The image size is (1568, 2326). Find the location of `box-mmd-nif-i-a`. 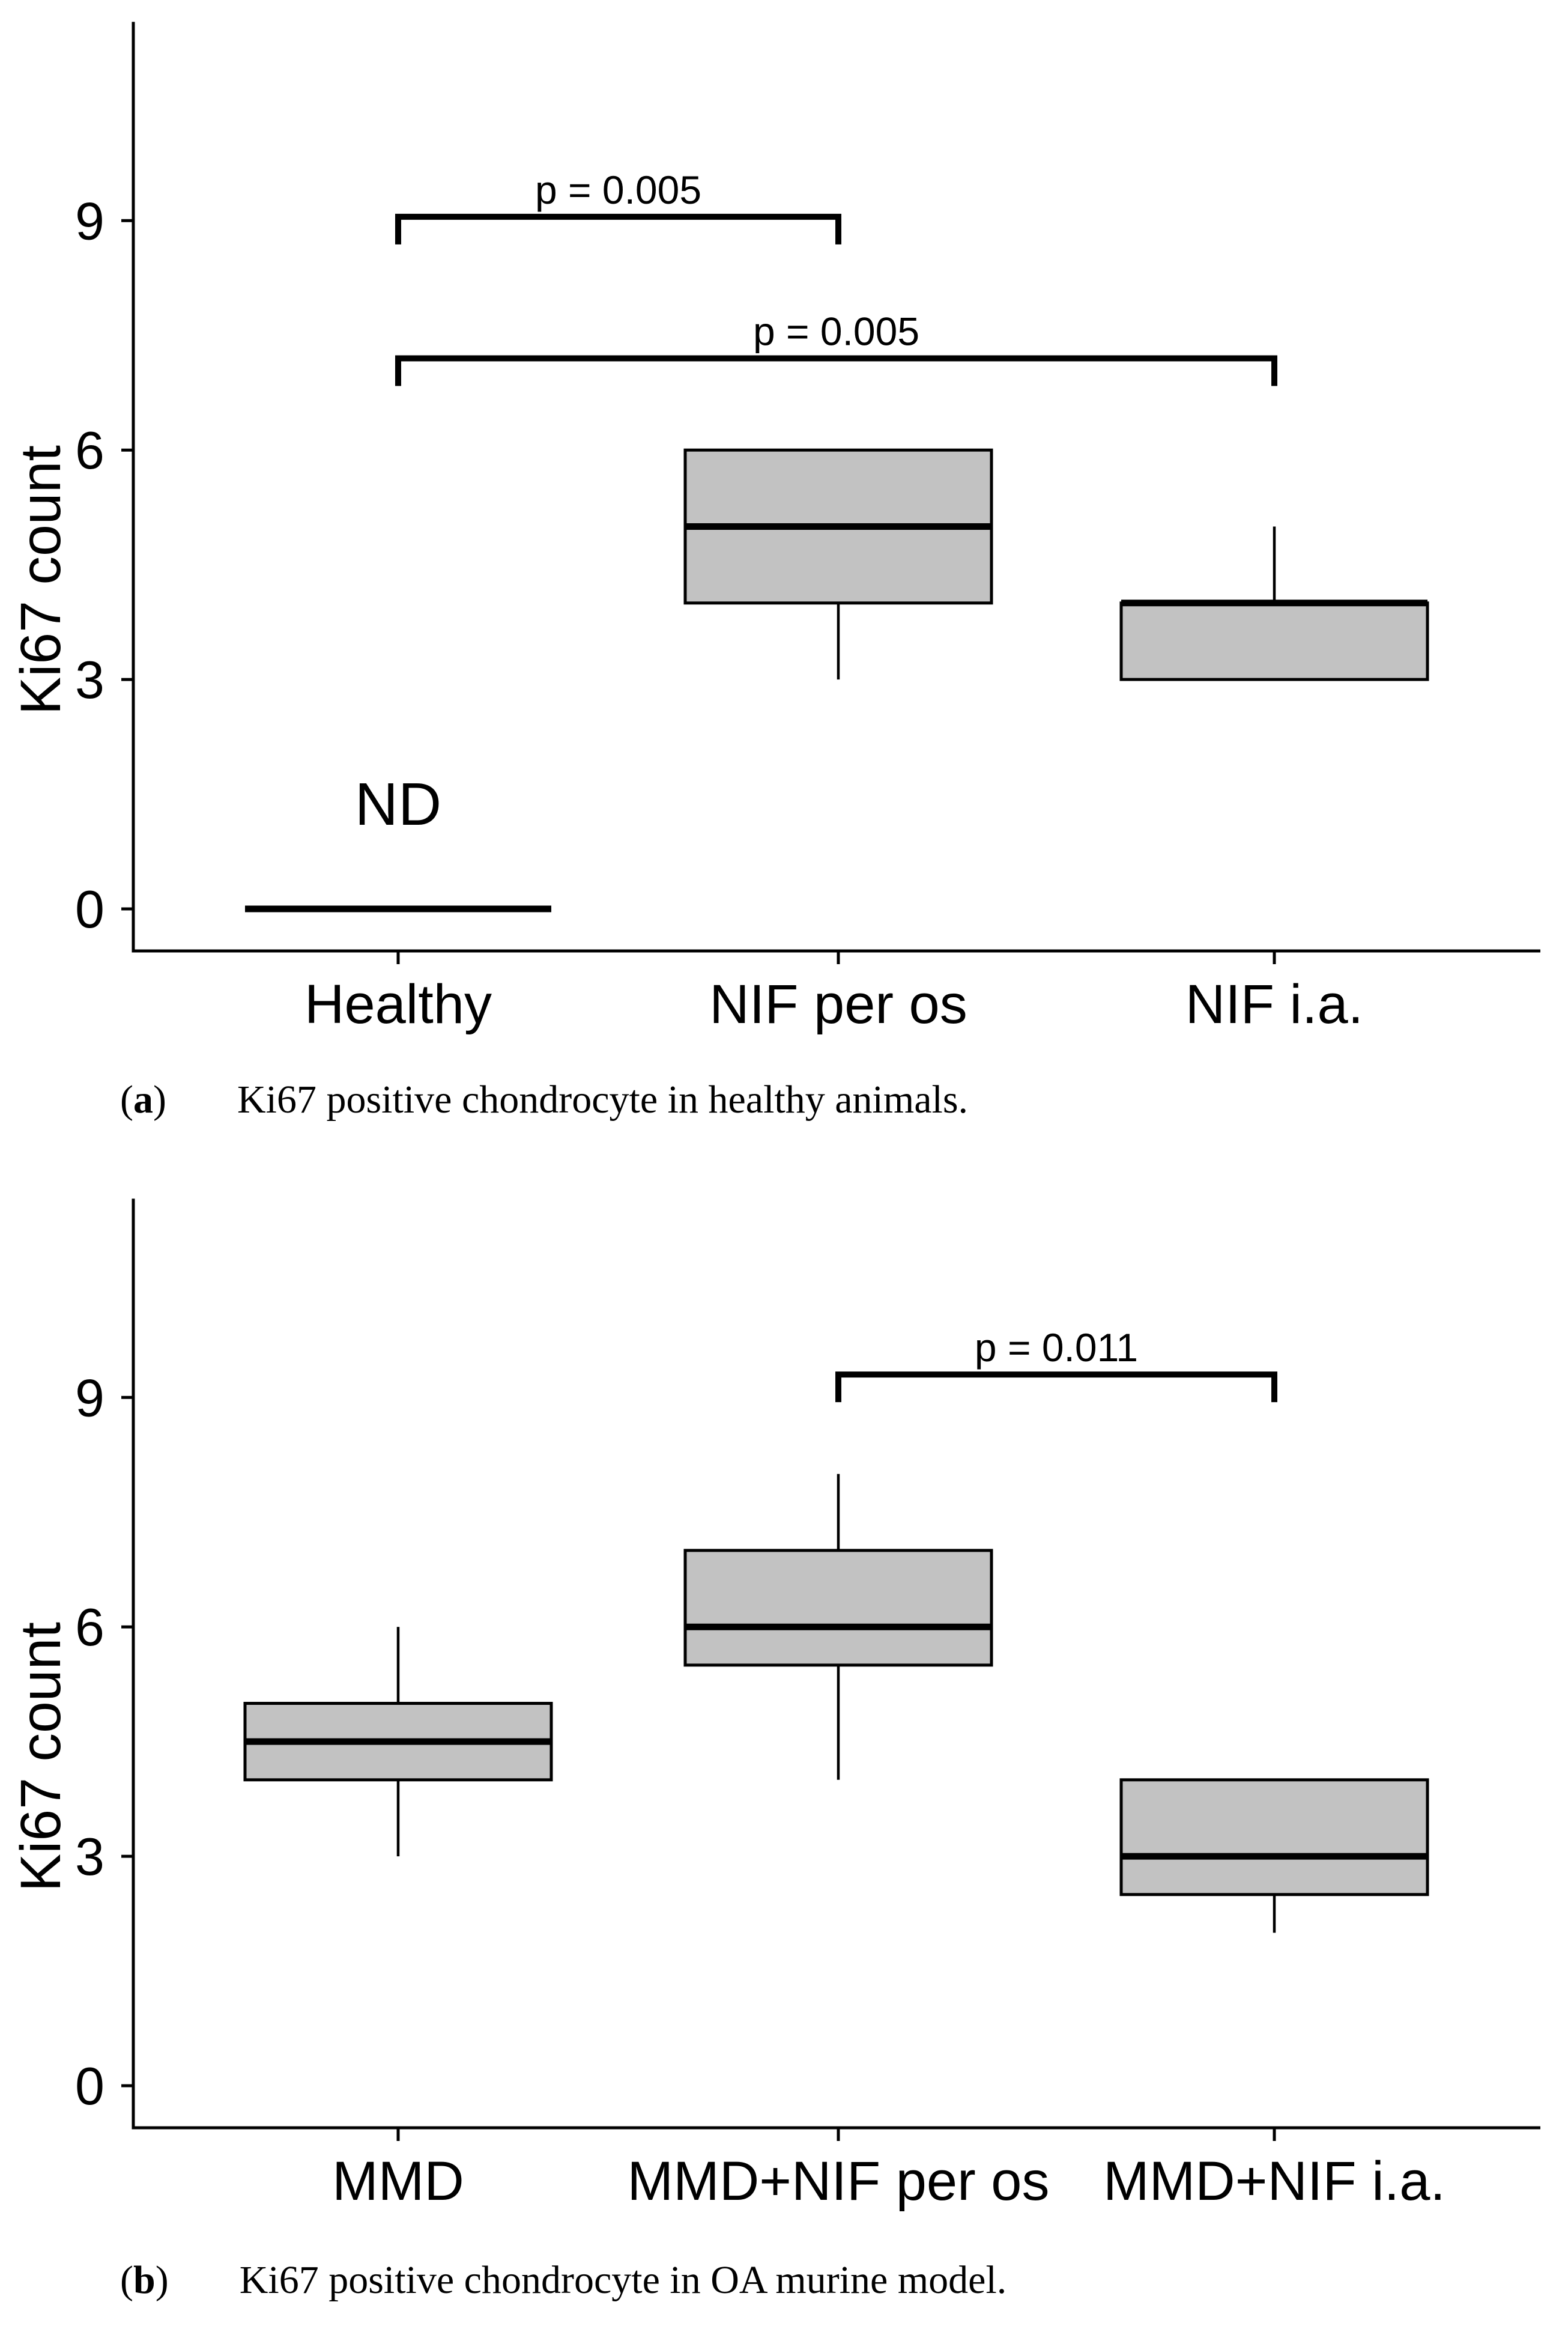

box-mmd-nif-i-a is located at coordinates (1274, 1837).